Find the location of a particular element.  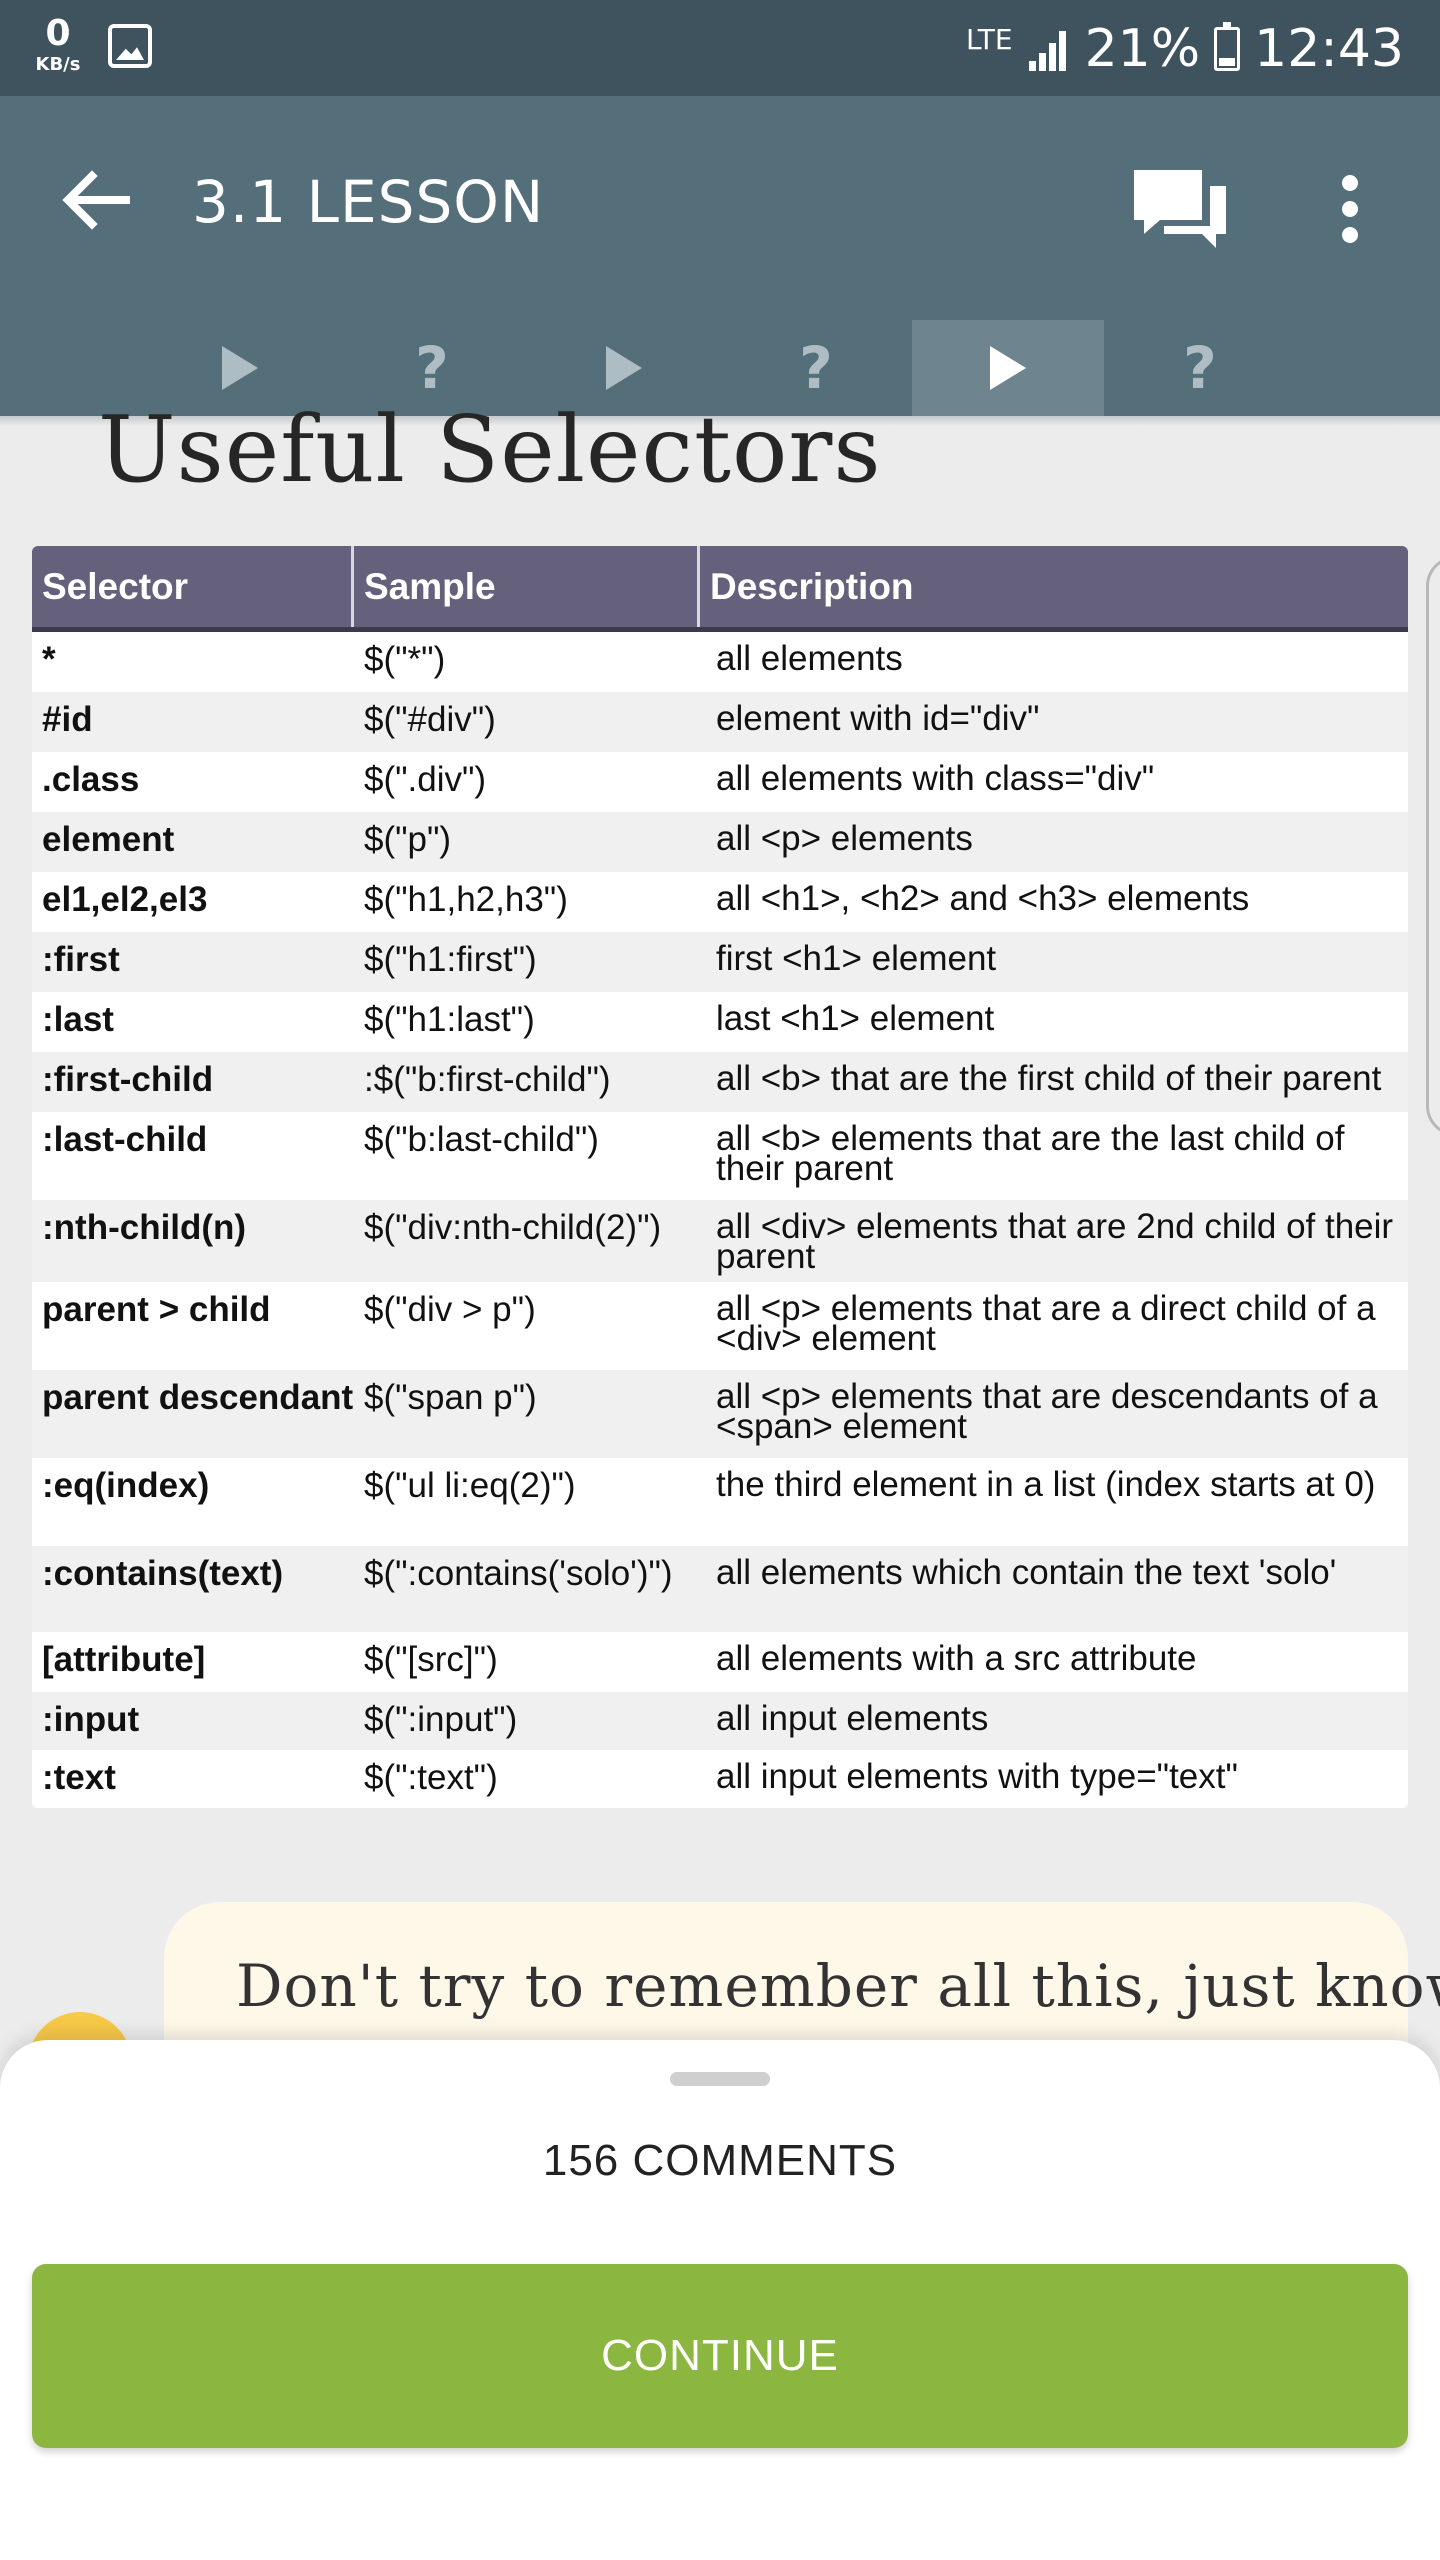

sample-cell: $("h1:last") is located at coordinates (449, 1019).